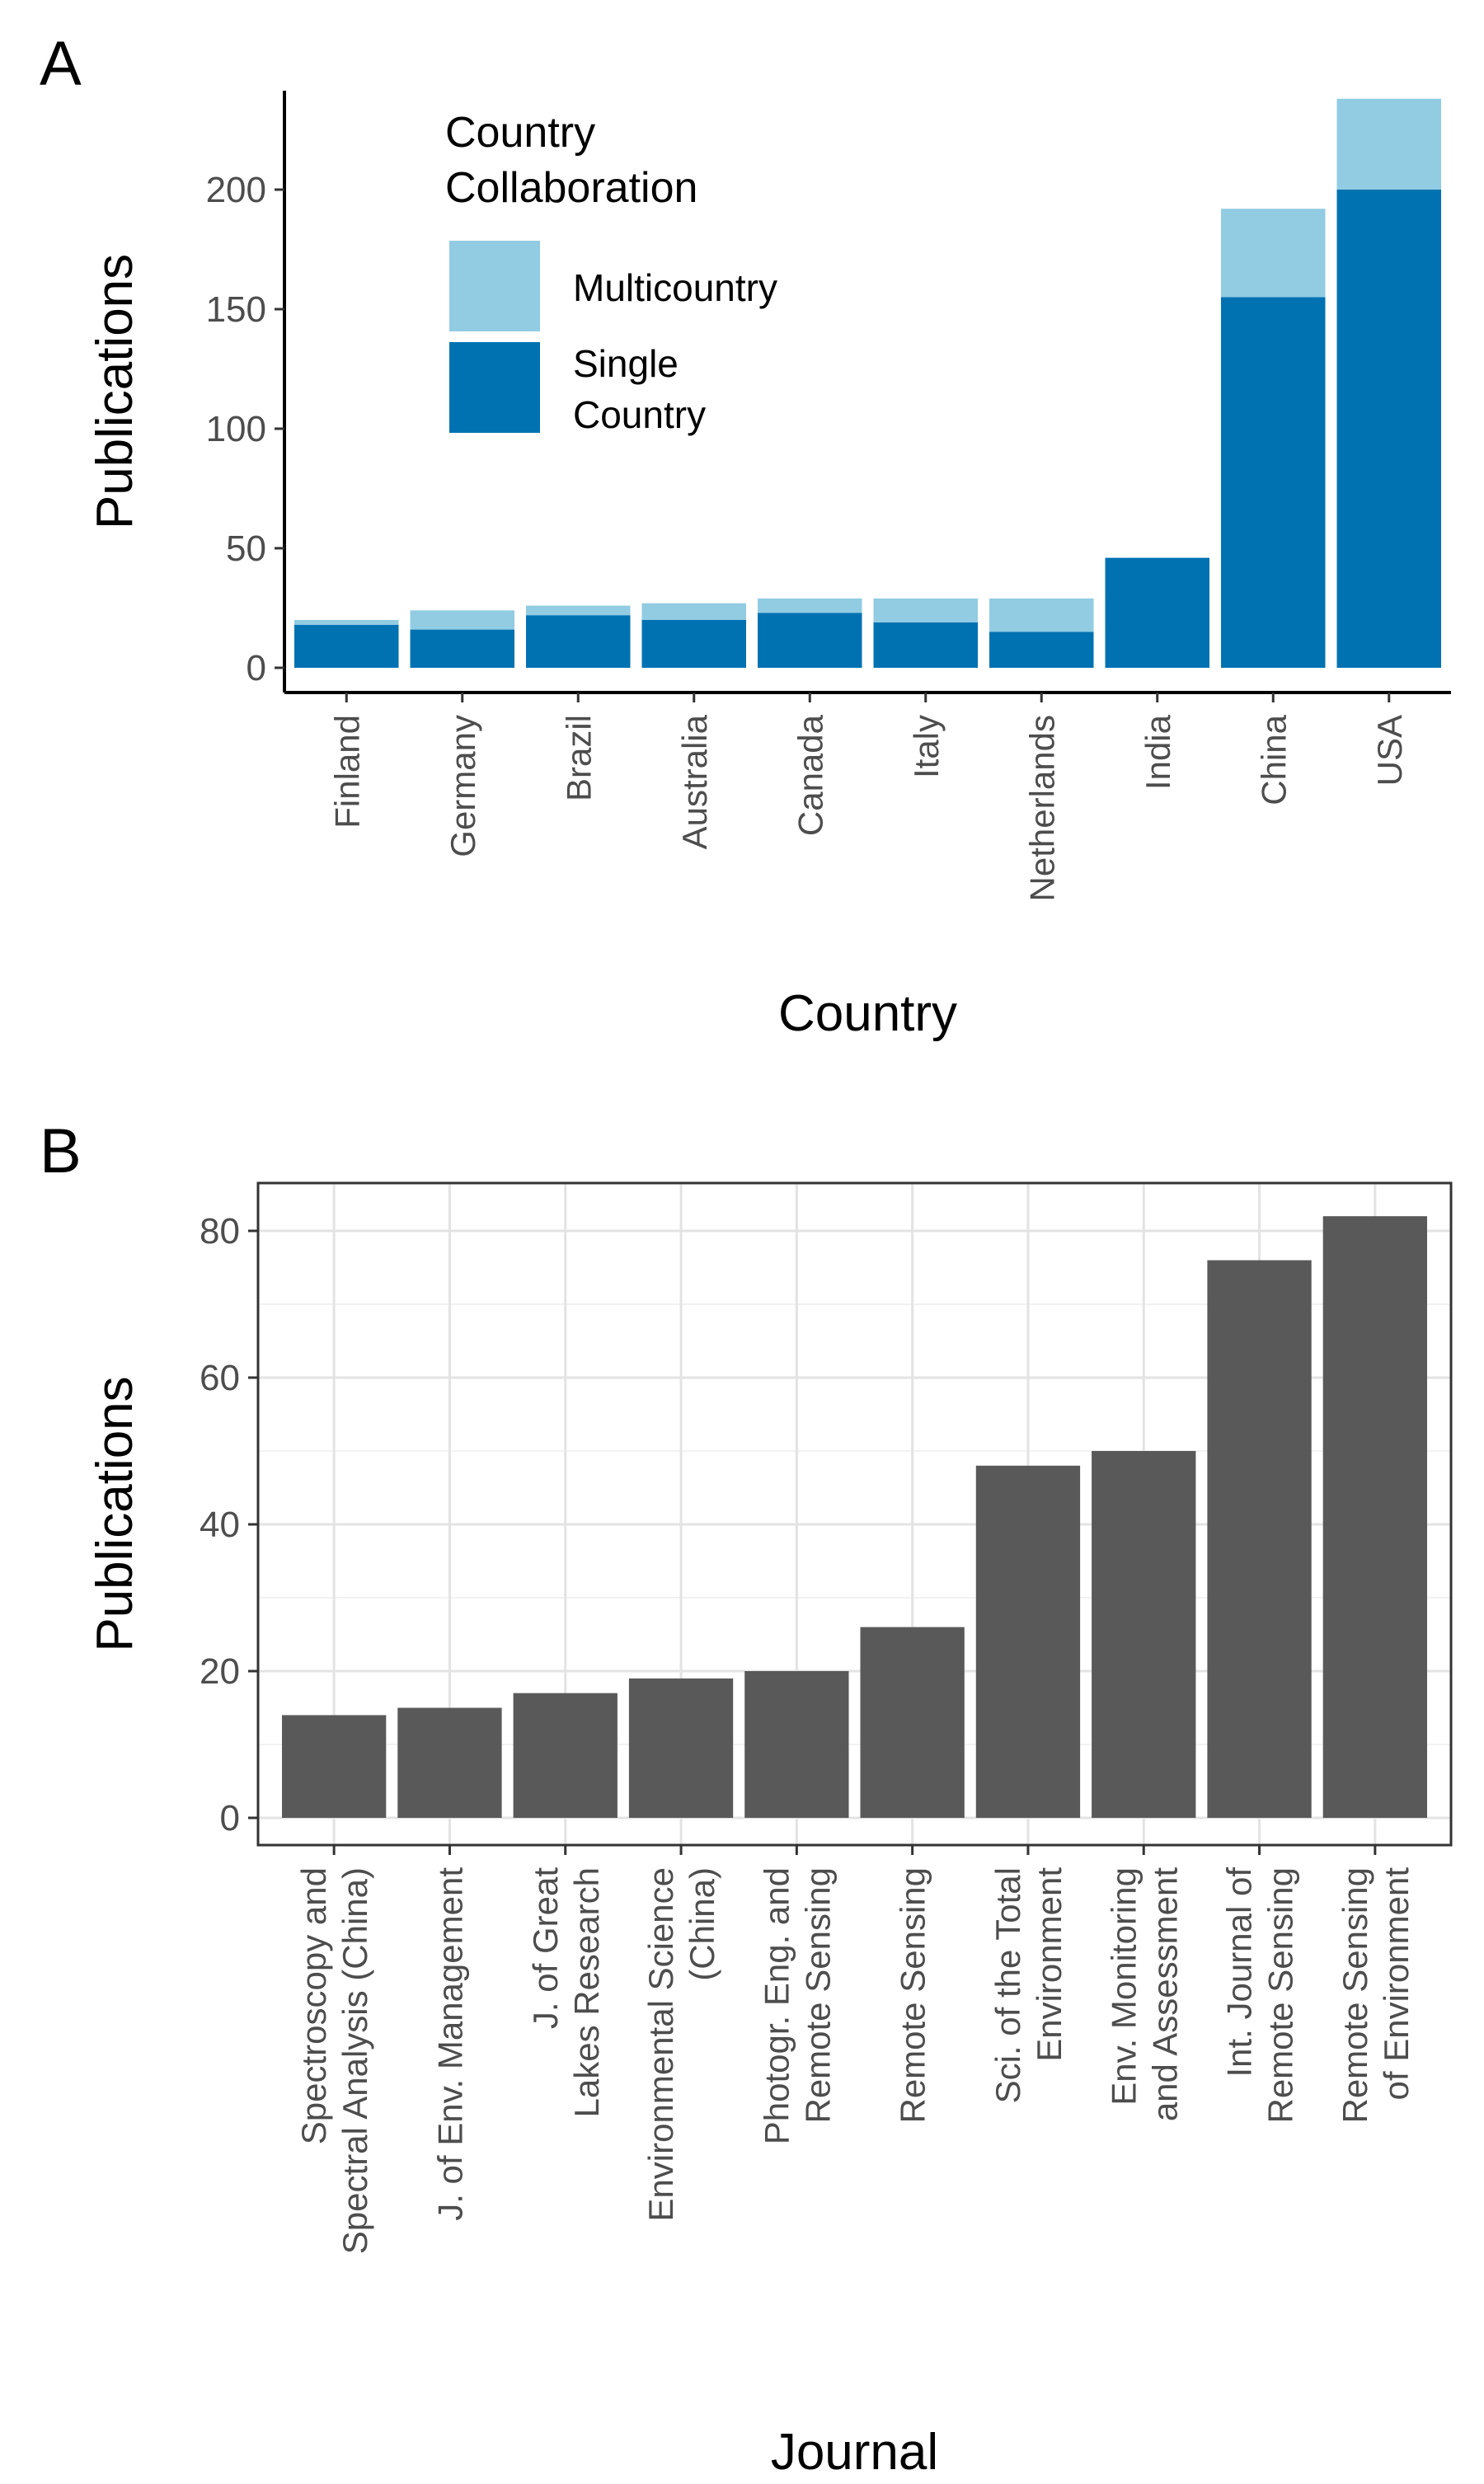  What do you see at coordinates (220, 1378) in the screenshot?
I see `y-tick-label: 60` at bounding box center [220, 1378].